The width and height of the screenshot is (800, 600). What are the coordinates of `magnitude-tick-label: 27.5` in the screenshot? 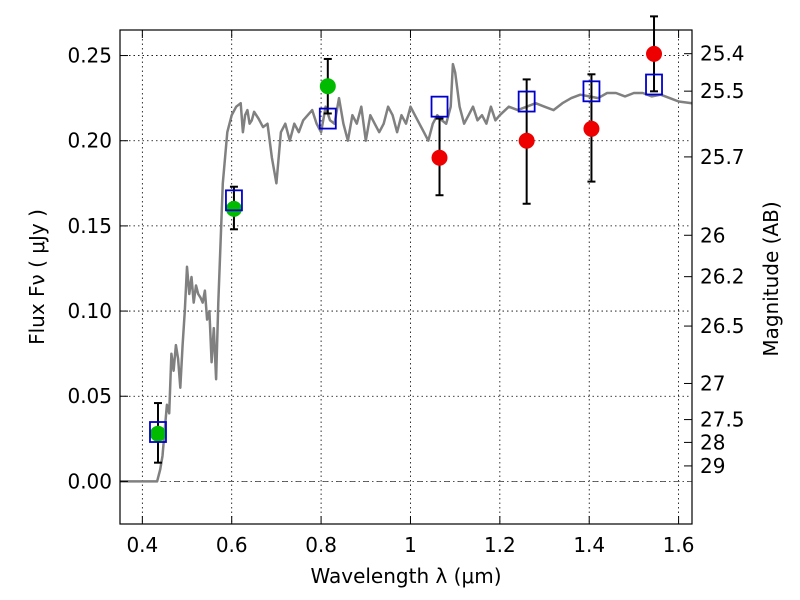 It's located at (722, 420).